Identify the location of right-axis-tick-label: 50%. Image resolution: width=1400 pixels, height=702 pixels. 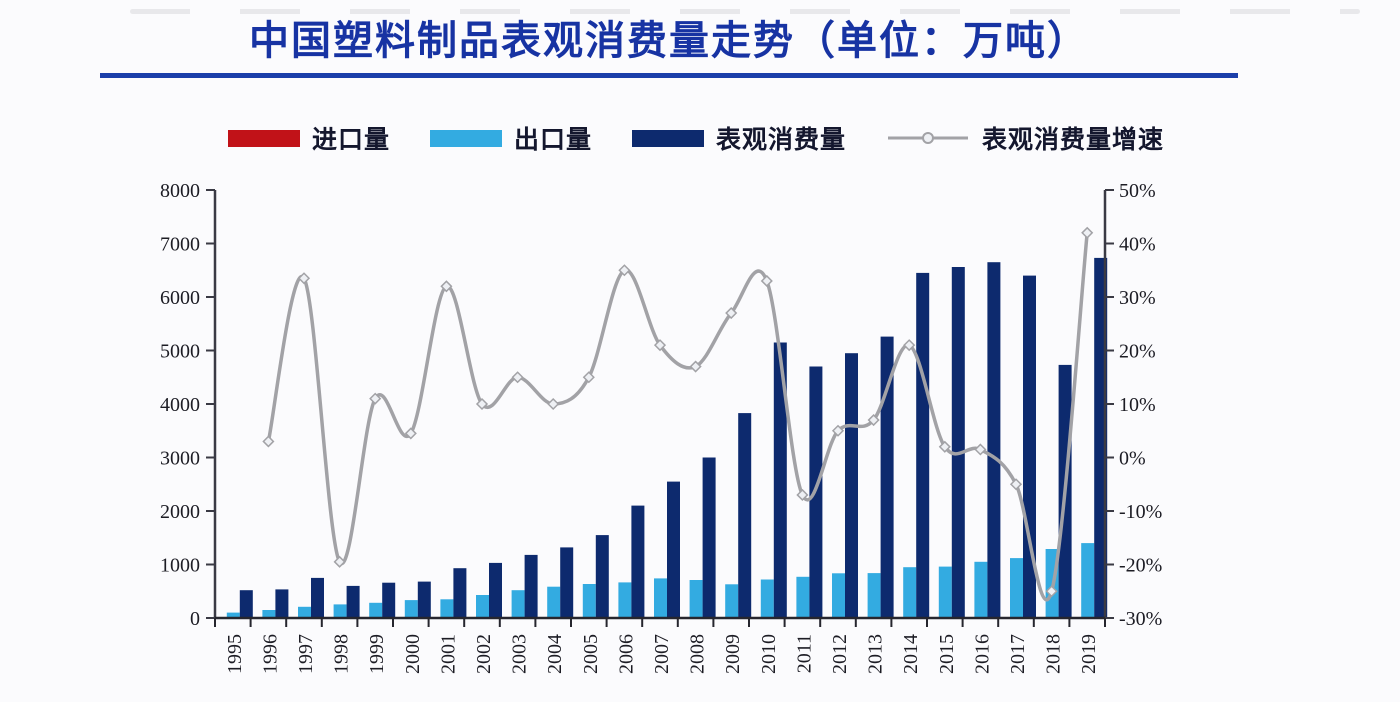
(1137, 191).